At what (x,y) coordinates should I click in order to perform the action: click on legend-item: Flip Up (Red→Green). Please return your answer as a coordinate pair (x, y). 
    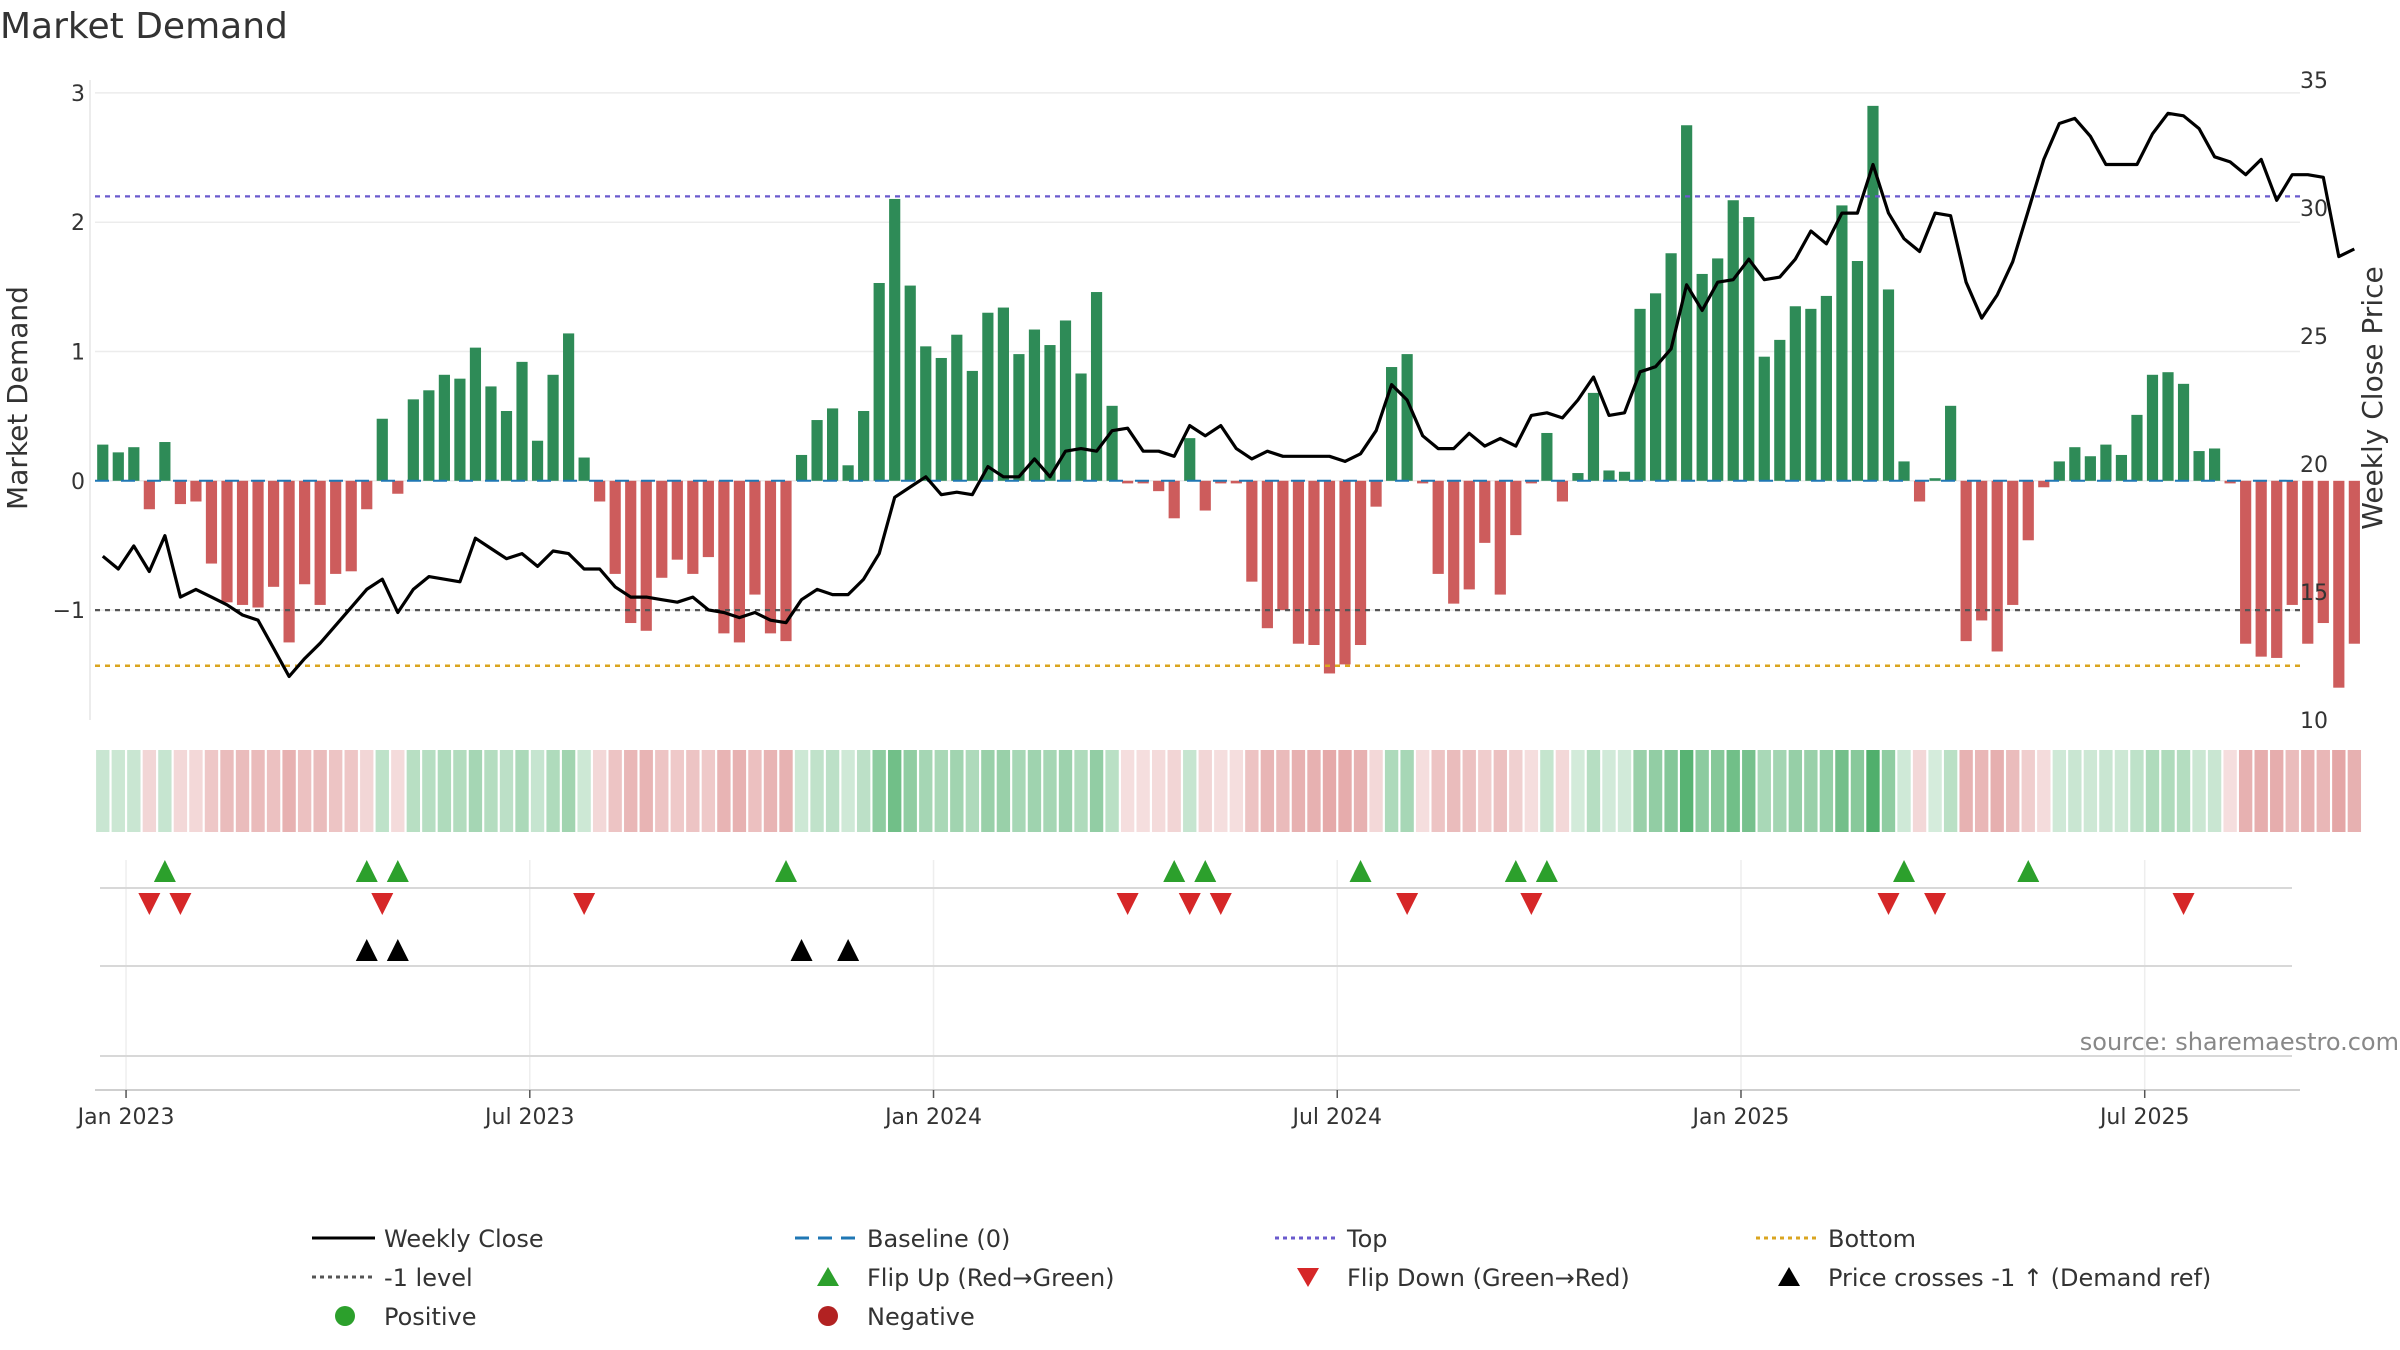
    Looking at the image, I should click on (966, 1278).